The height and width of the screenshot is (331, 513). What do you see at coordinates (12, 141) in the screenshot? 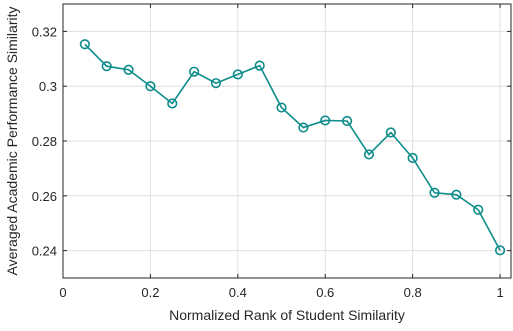
I see `y-axis-label: Averaged Academic Performance Similarity` at bounding box center [12, 141].